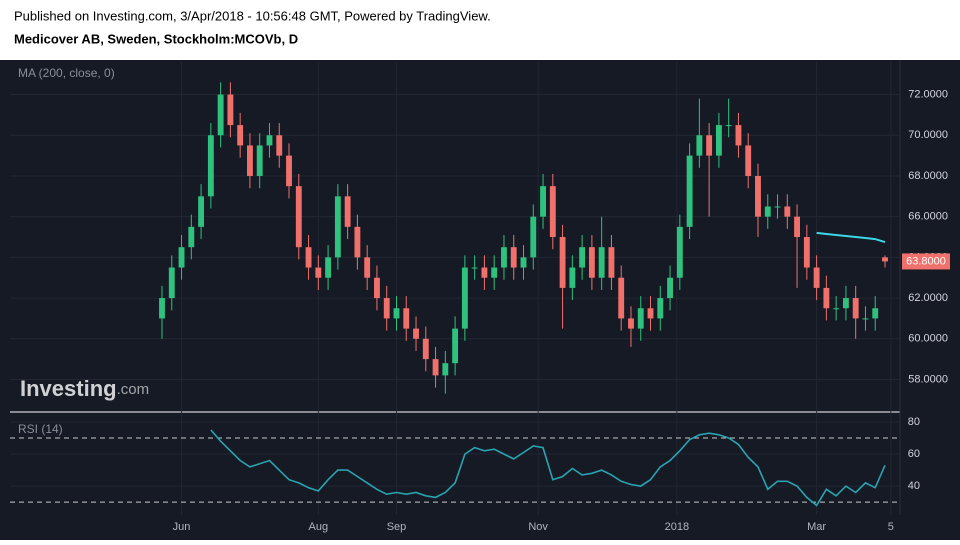 The image size is (960, 545). Describe the element at coordinates (891, 527) in the screenshot. I see `x-tick-label: 5` at that location.